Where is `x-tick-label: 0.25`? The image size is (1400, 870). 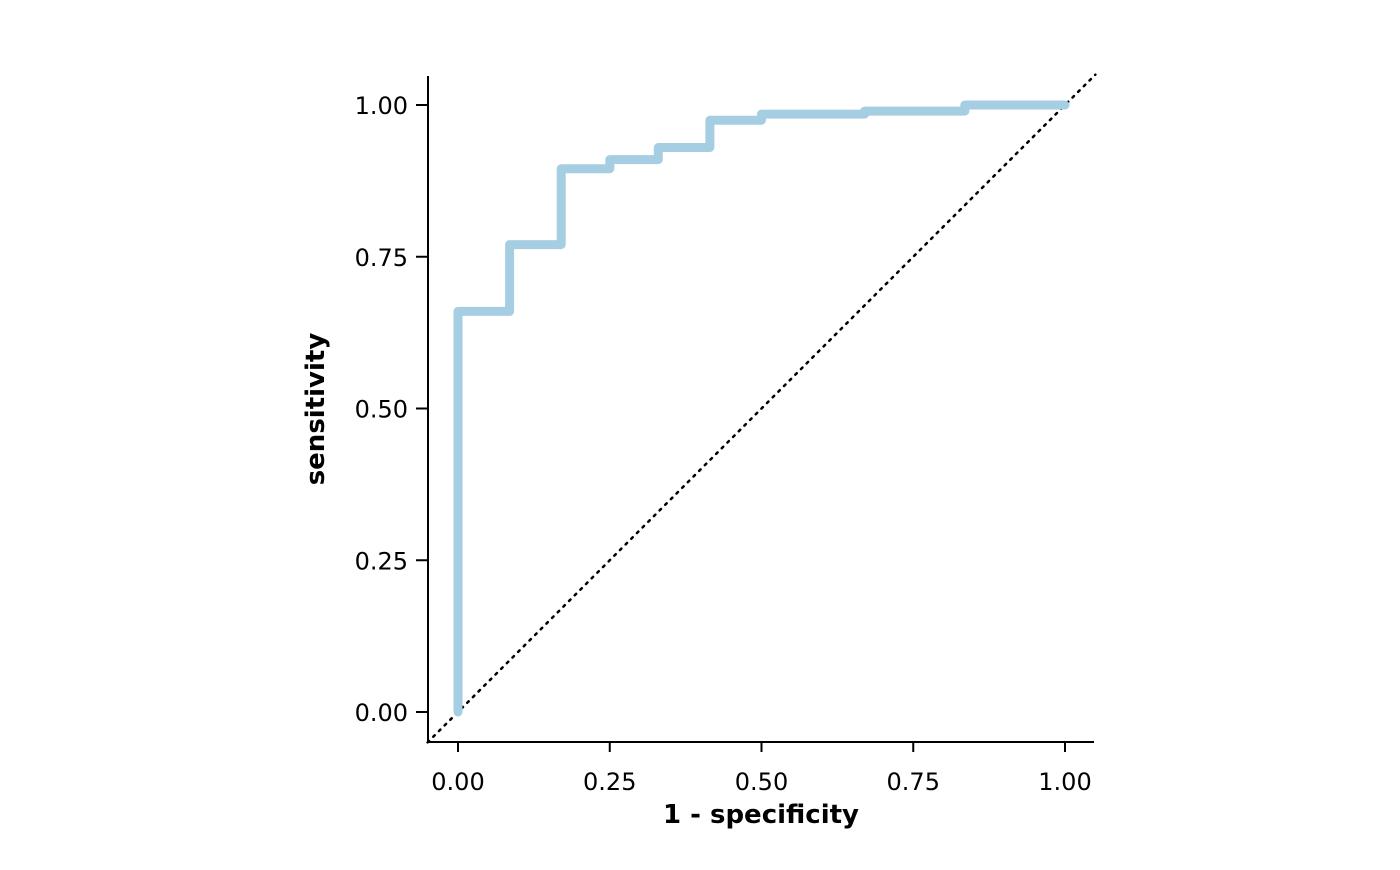
x-tick-label: 0.25 is located at coordinates (609, 782).